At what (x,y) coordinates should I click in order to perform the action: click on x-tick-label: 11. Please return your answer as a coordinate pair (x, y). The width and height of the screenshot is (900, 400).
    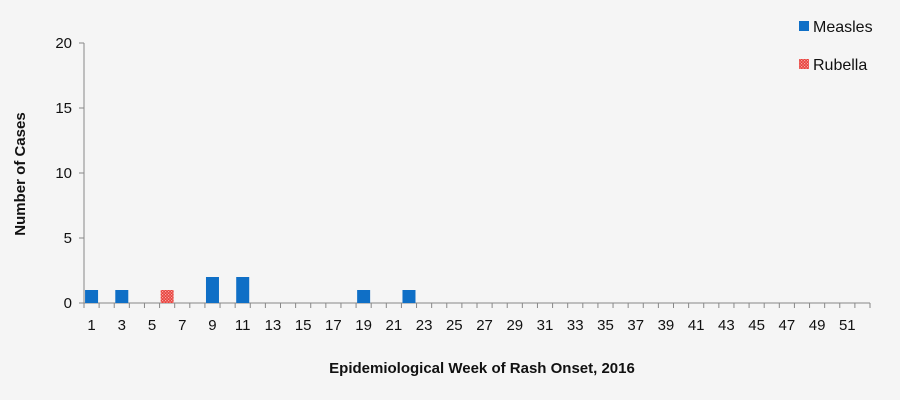
    Looking at the image, I should click on (243, 325).